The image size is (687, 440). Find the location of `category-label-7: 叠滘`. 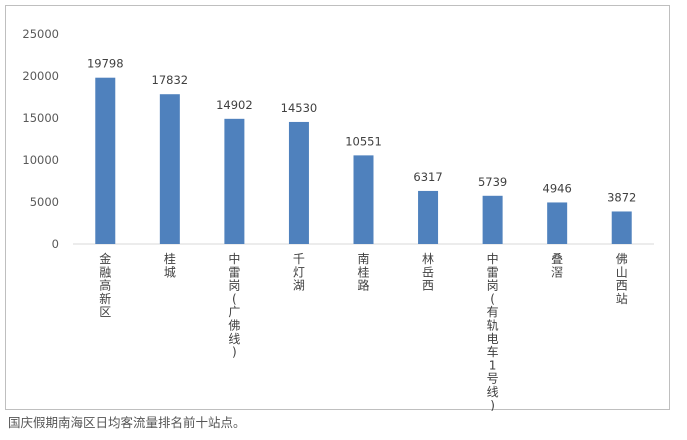

category-label-7: 叠滘 is located at coordinates (557, 265).